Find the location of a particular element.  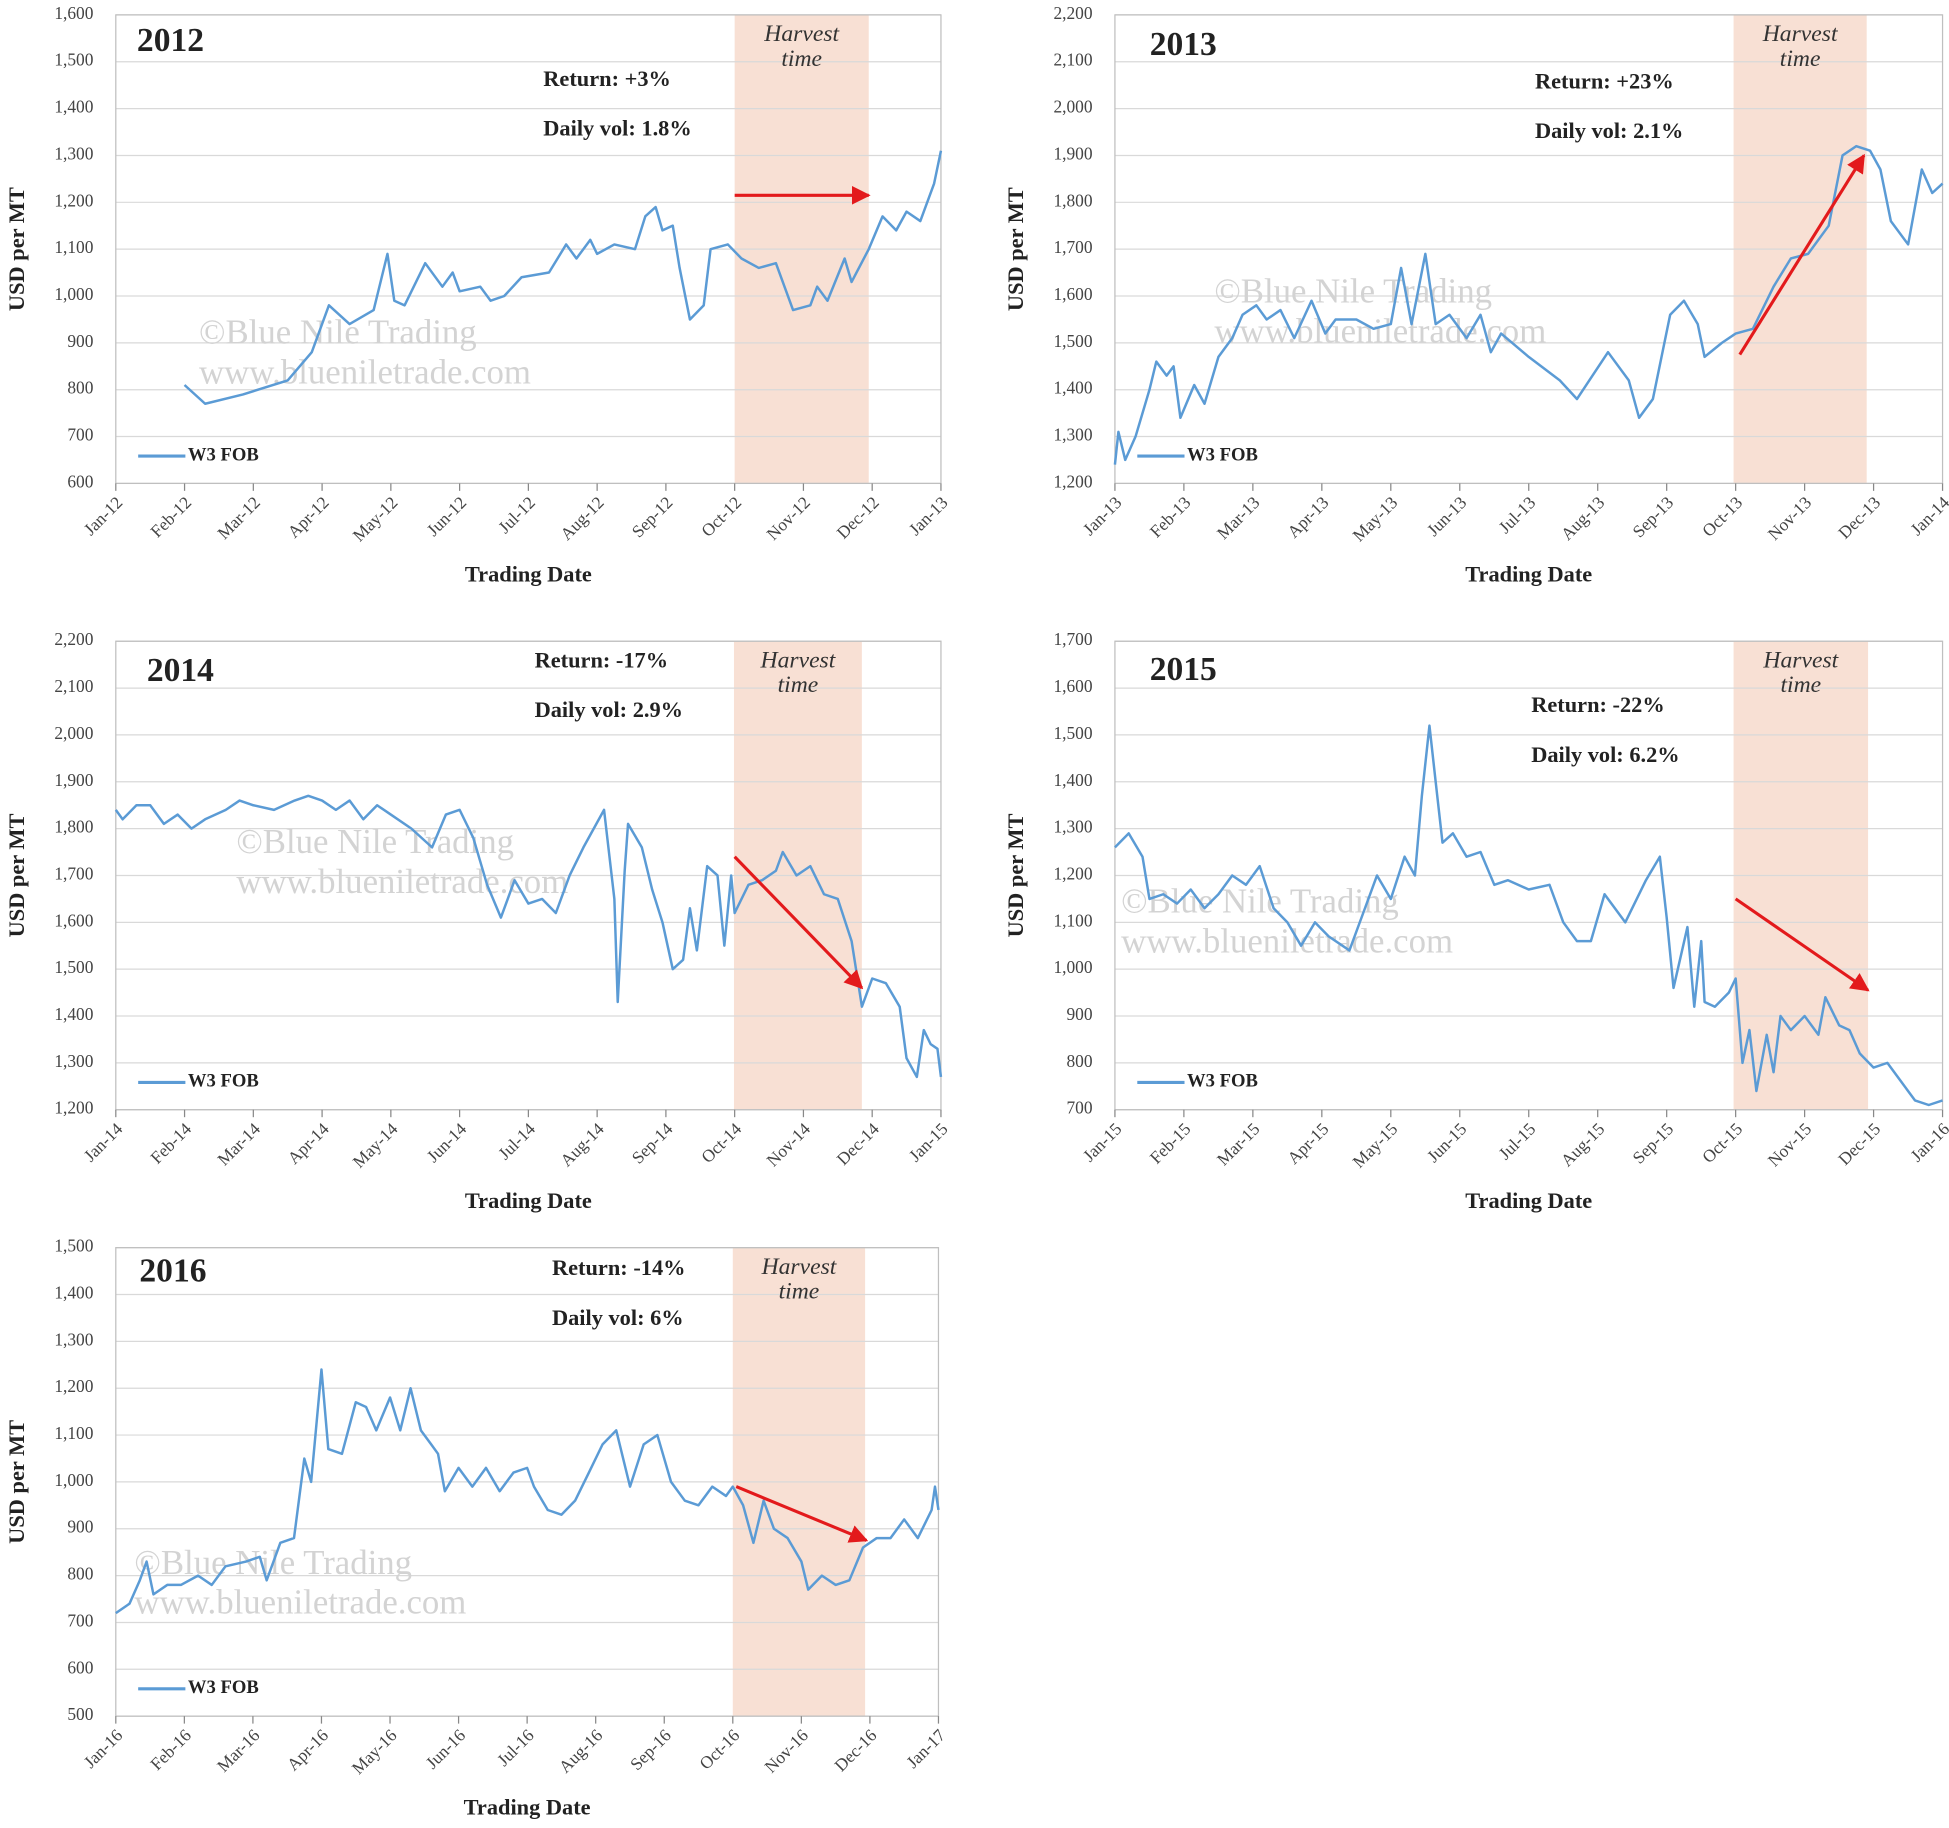

vol-annotation: Daily vol: 2.1% is located at coordinates (1609, 130).